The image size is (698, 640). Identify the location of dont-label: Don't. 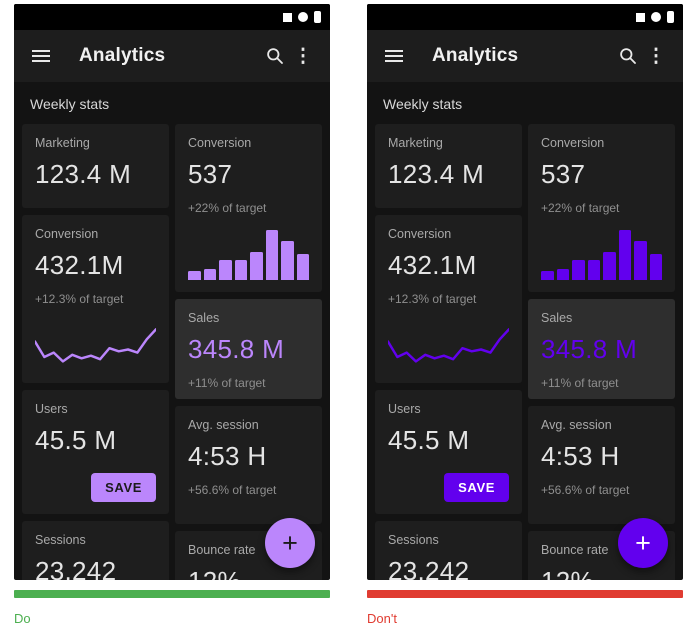
(382, 618).